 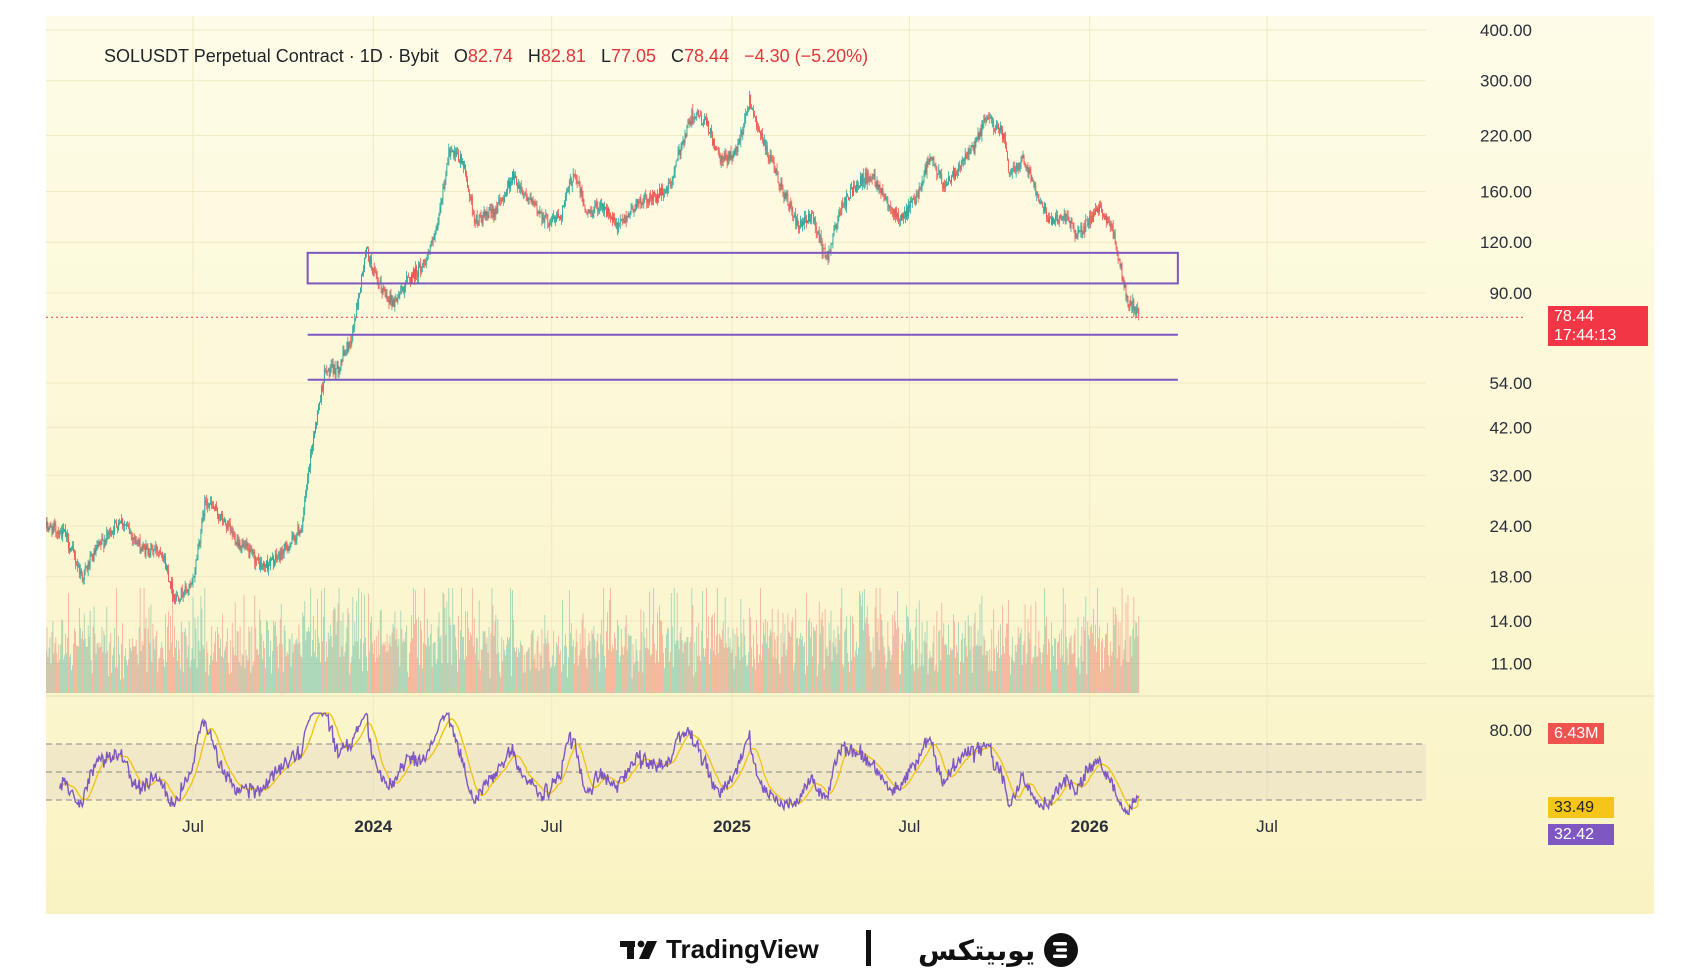 What do you see at coordinates (271, 56) in the screenshot?
I see `symbol-title: SOLUSDT Perpetual Contract · 1D · Bybit` at bounding box center [271, 56].